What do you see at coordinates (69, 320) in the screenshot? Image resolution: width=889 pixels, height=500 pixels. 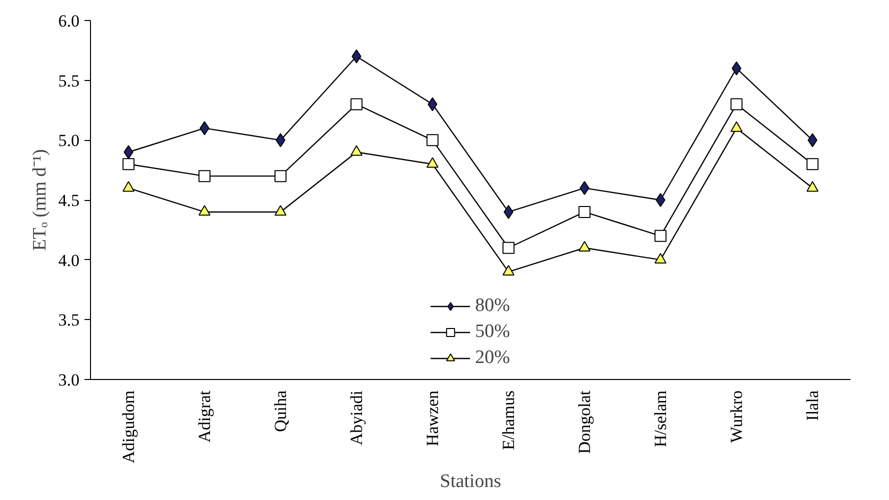 I see `y-tick-label: 3.5` at bounding box center [69, 320].